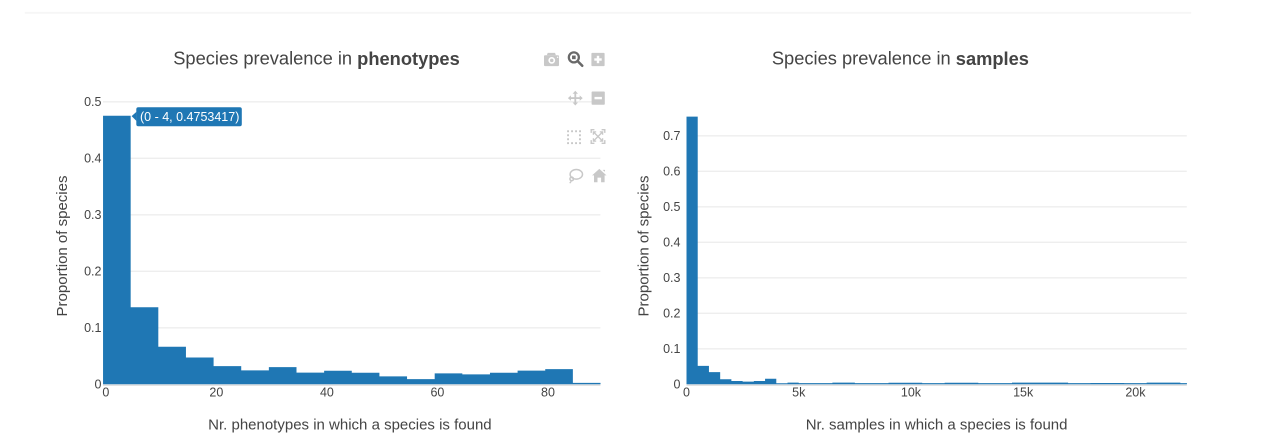 The width and height of the screenshot is (1266, 441). I want to click on svg-text: 5k, so click(799, 393).